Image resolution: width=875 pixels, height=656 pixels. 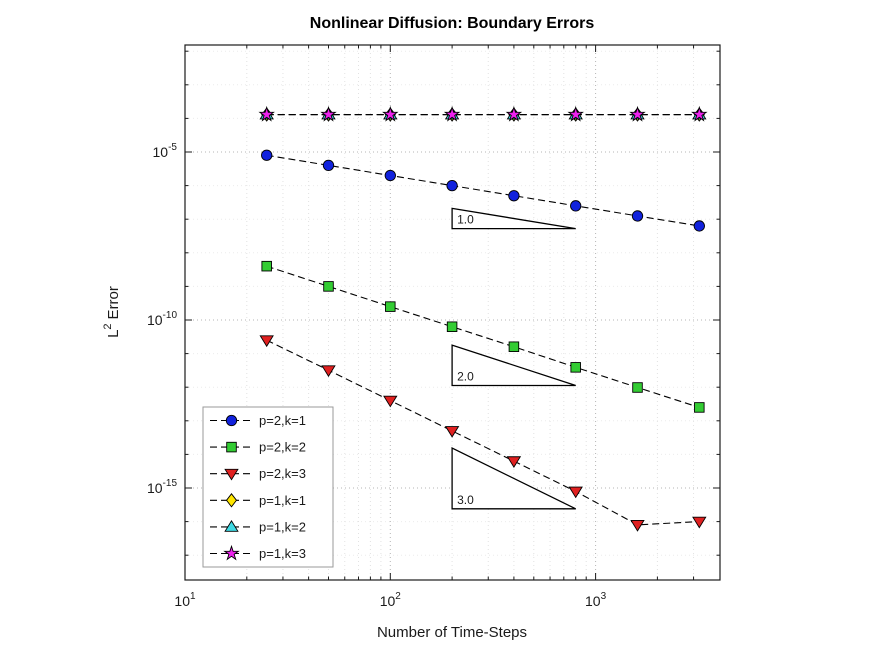 What do you see at coordinates (465, 220) in the screenshot?
I see `slope-triangle-label: 1.0` at bounding box center [465, 220].